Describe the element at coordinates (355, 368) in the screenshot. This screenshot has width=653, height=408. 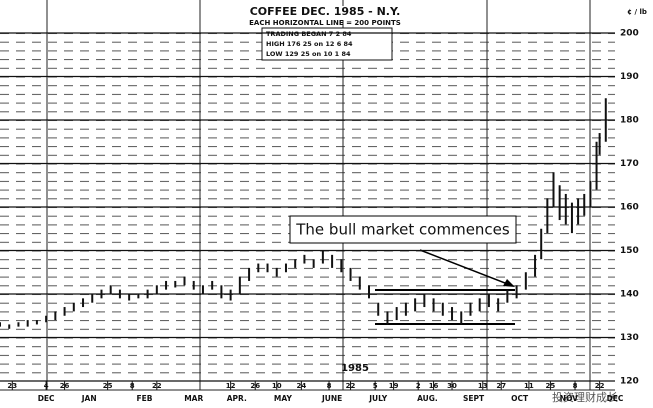
I see `year-label: 1985` at that location.